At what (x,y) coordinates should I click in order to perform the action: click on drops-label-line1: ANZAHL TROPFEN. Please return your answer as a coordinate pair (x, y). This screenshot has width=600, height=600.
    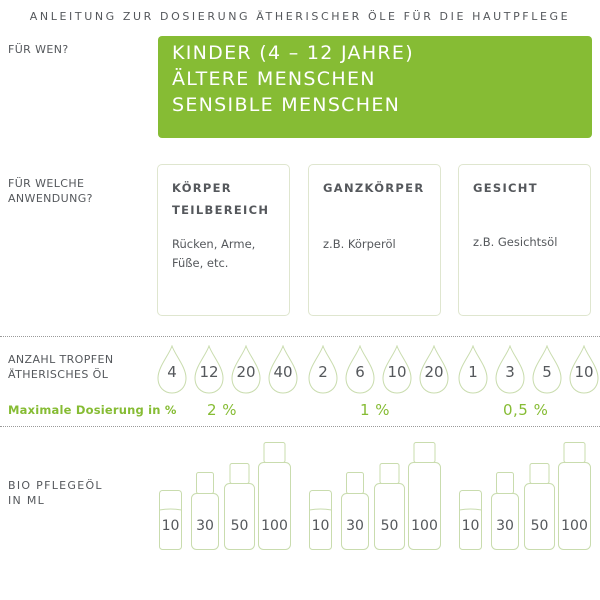
    Looking at the image, I should click on (61, 359).